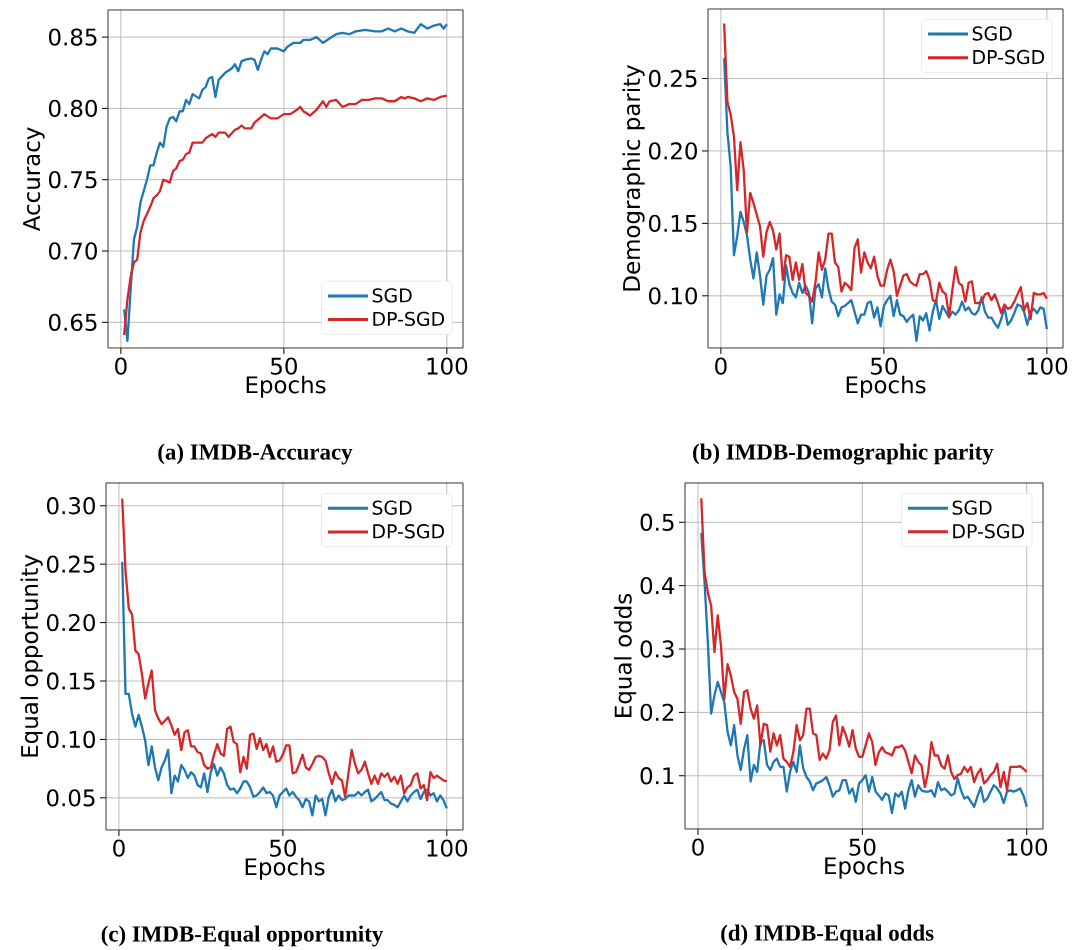  Describe the element at coordinates (284, 649) in the screenshot. I see `line-series` at that location.